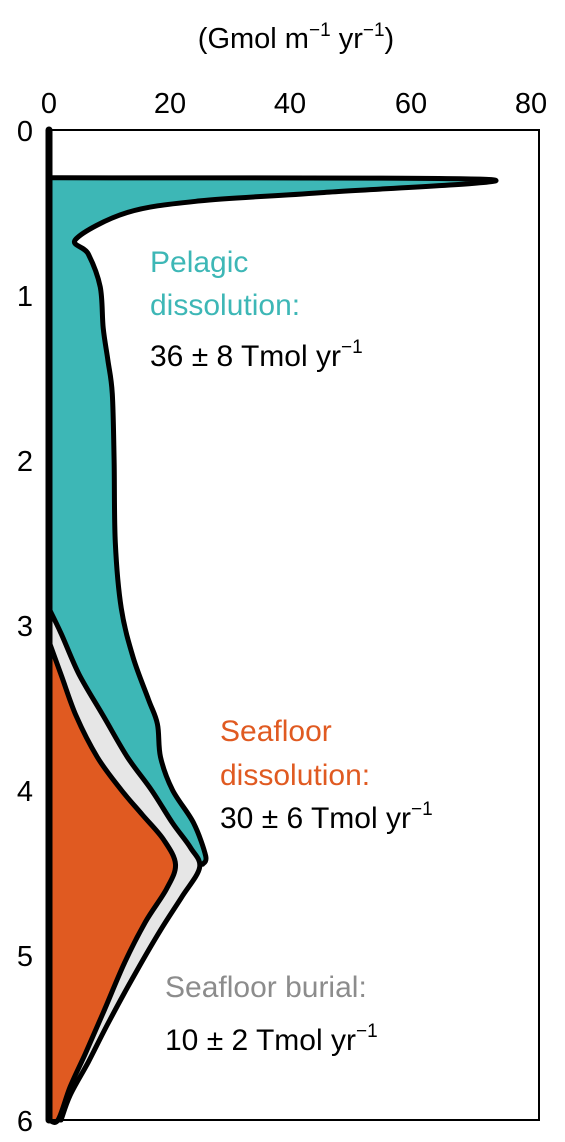 The height and width of the screenshot is (1142, 565). I want to click on pelagic-value: 36 ± 8 Tmol yr−1, so click(256, 355).